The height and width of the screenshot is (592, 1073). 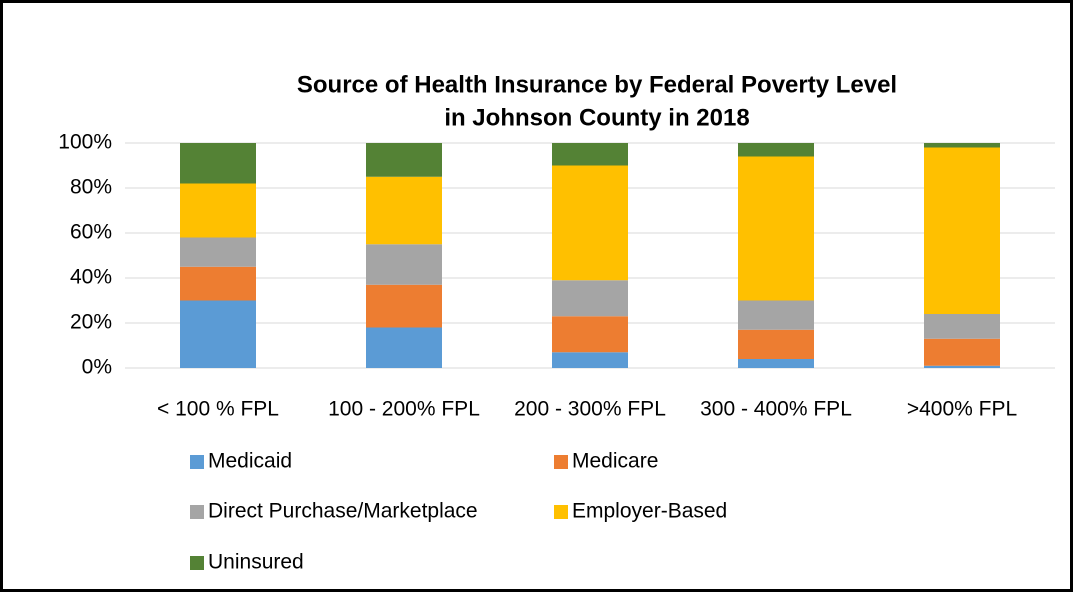 I want to click on x-tick-label: 100 - 200% FPL, so click(x=404, y=409).